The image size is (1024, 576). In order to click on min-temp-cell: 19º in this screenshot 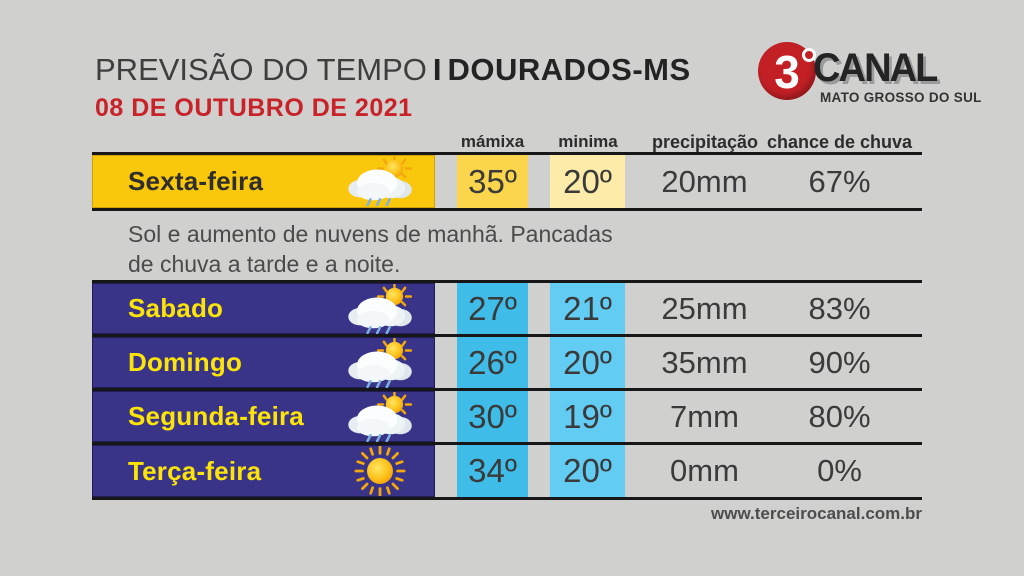, I will do `click(587, 416)`.